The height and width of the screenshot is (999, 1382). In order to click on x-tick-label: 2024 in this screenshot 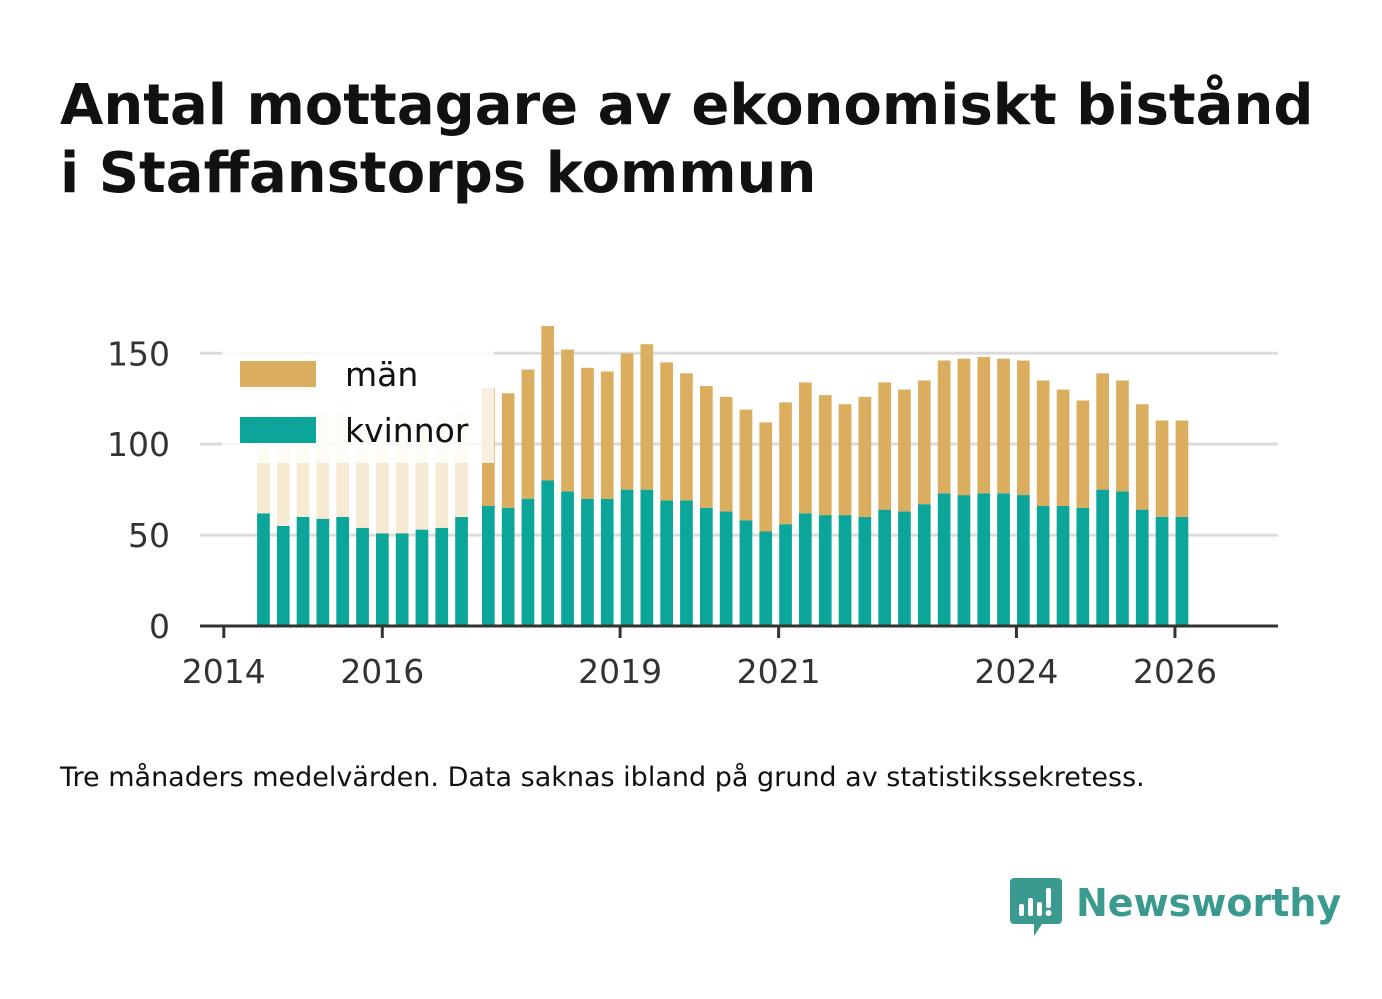, I will do `click(1016, 671)`.